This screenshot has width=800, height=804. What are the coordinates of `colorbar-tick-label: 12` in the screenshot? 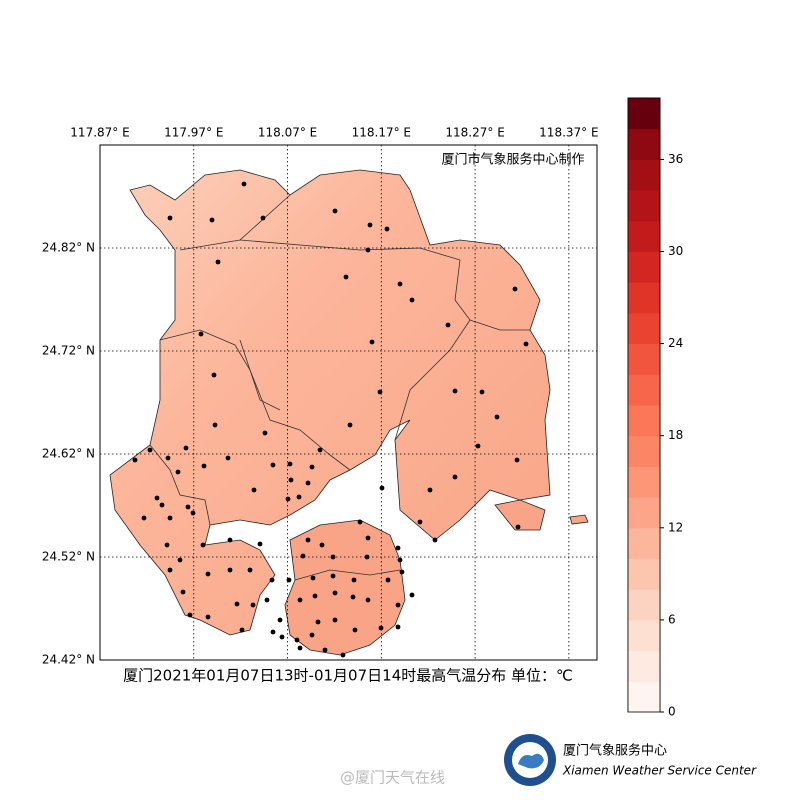 It's located at (675, 527).